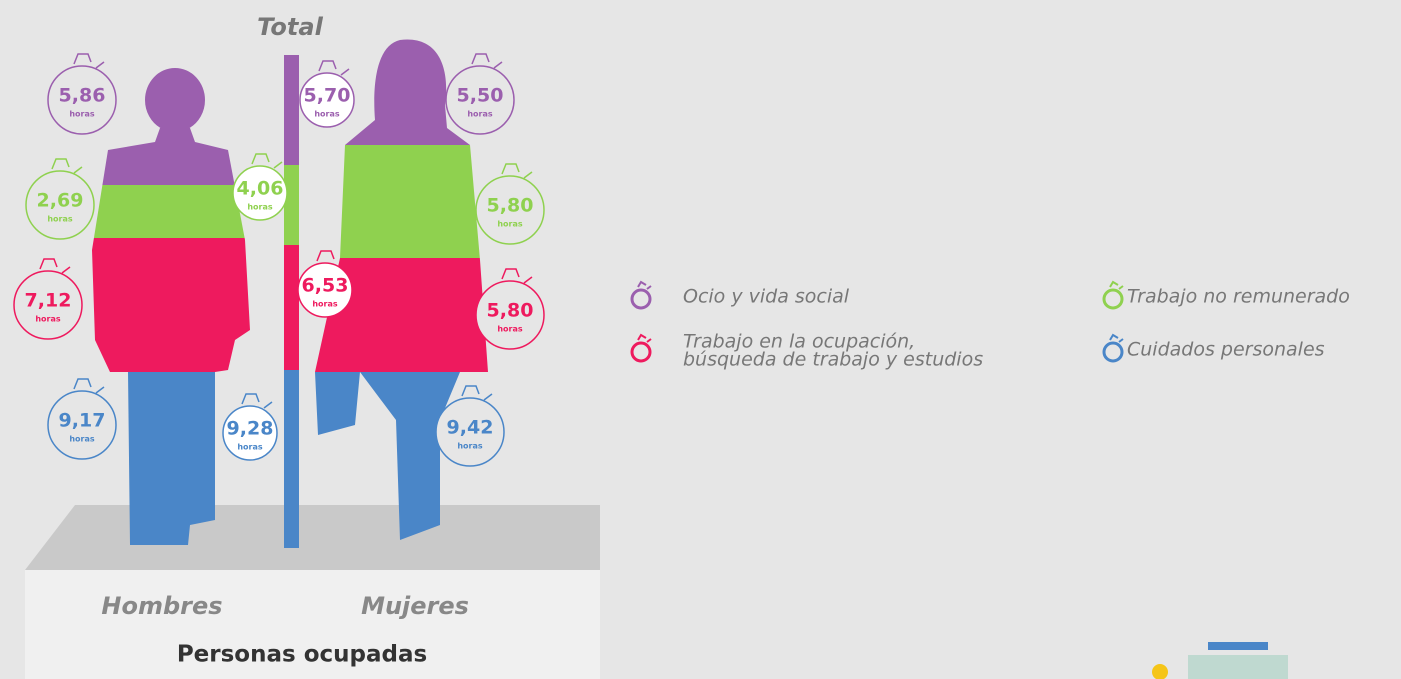  I want to click on stopwatch-badge: 9,28 horas, so click(250, 427).